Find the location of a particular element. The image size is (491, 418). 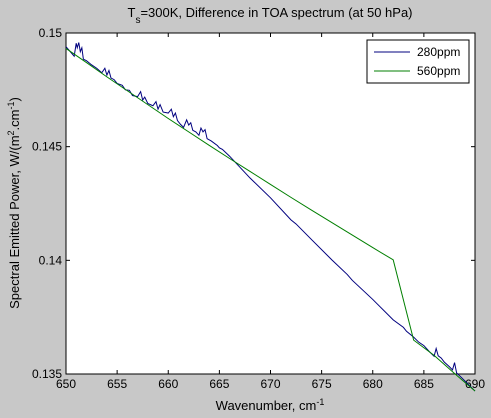

legend-box is located at coordinates (418, 61).